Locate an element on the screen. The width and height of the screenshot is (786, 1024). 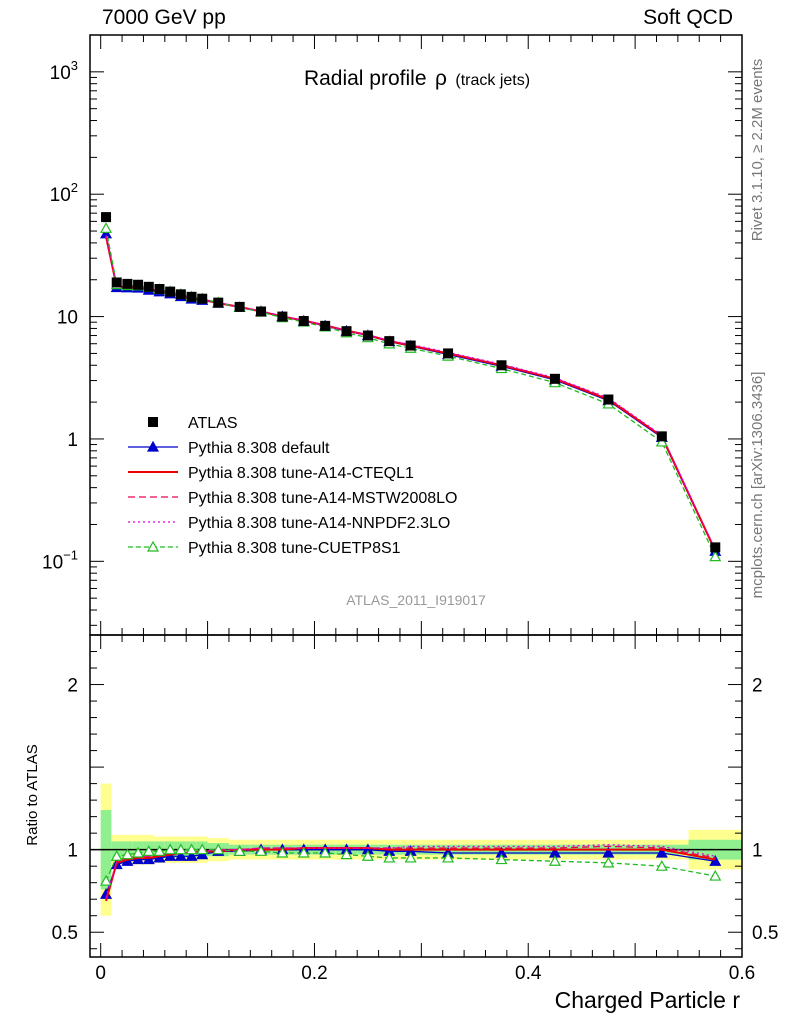
chart-title-symbol: ρ is located at coordinates (441, 78).